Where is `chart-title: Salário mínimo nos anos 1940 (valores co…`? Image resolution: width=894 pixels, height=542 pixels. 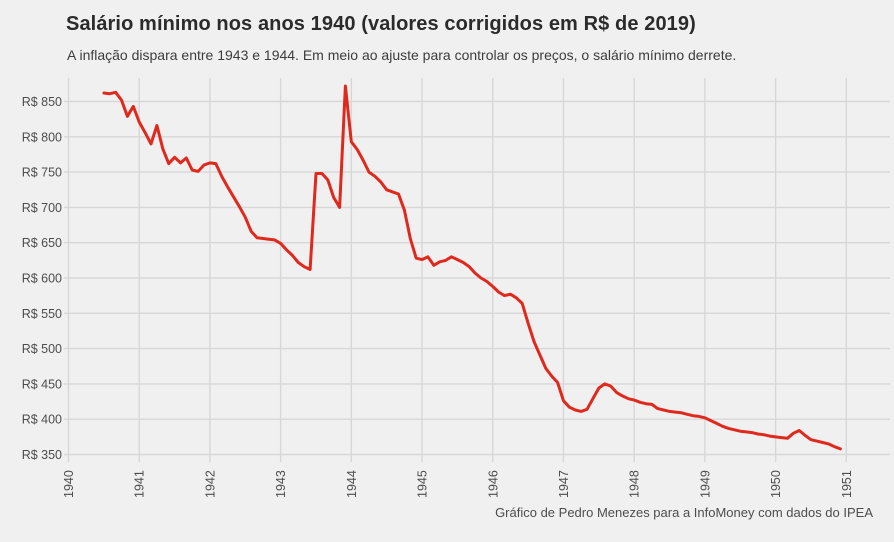 chart-title: Salário mínimo nos anos 1940 (valores co… is located at coordinates (381, 24).